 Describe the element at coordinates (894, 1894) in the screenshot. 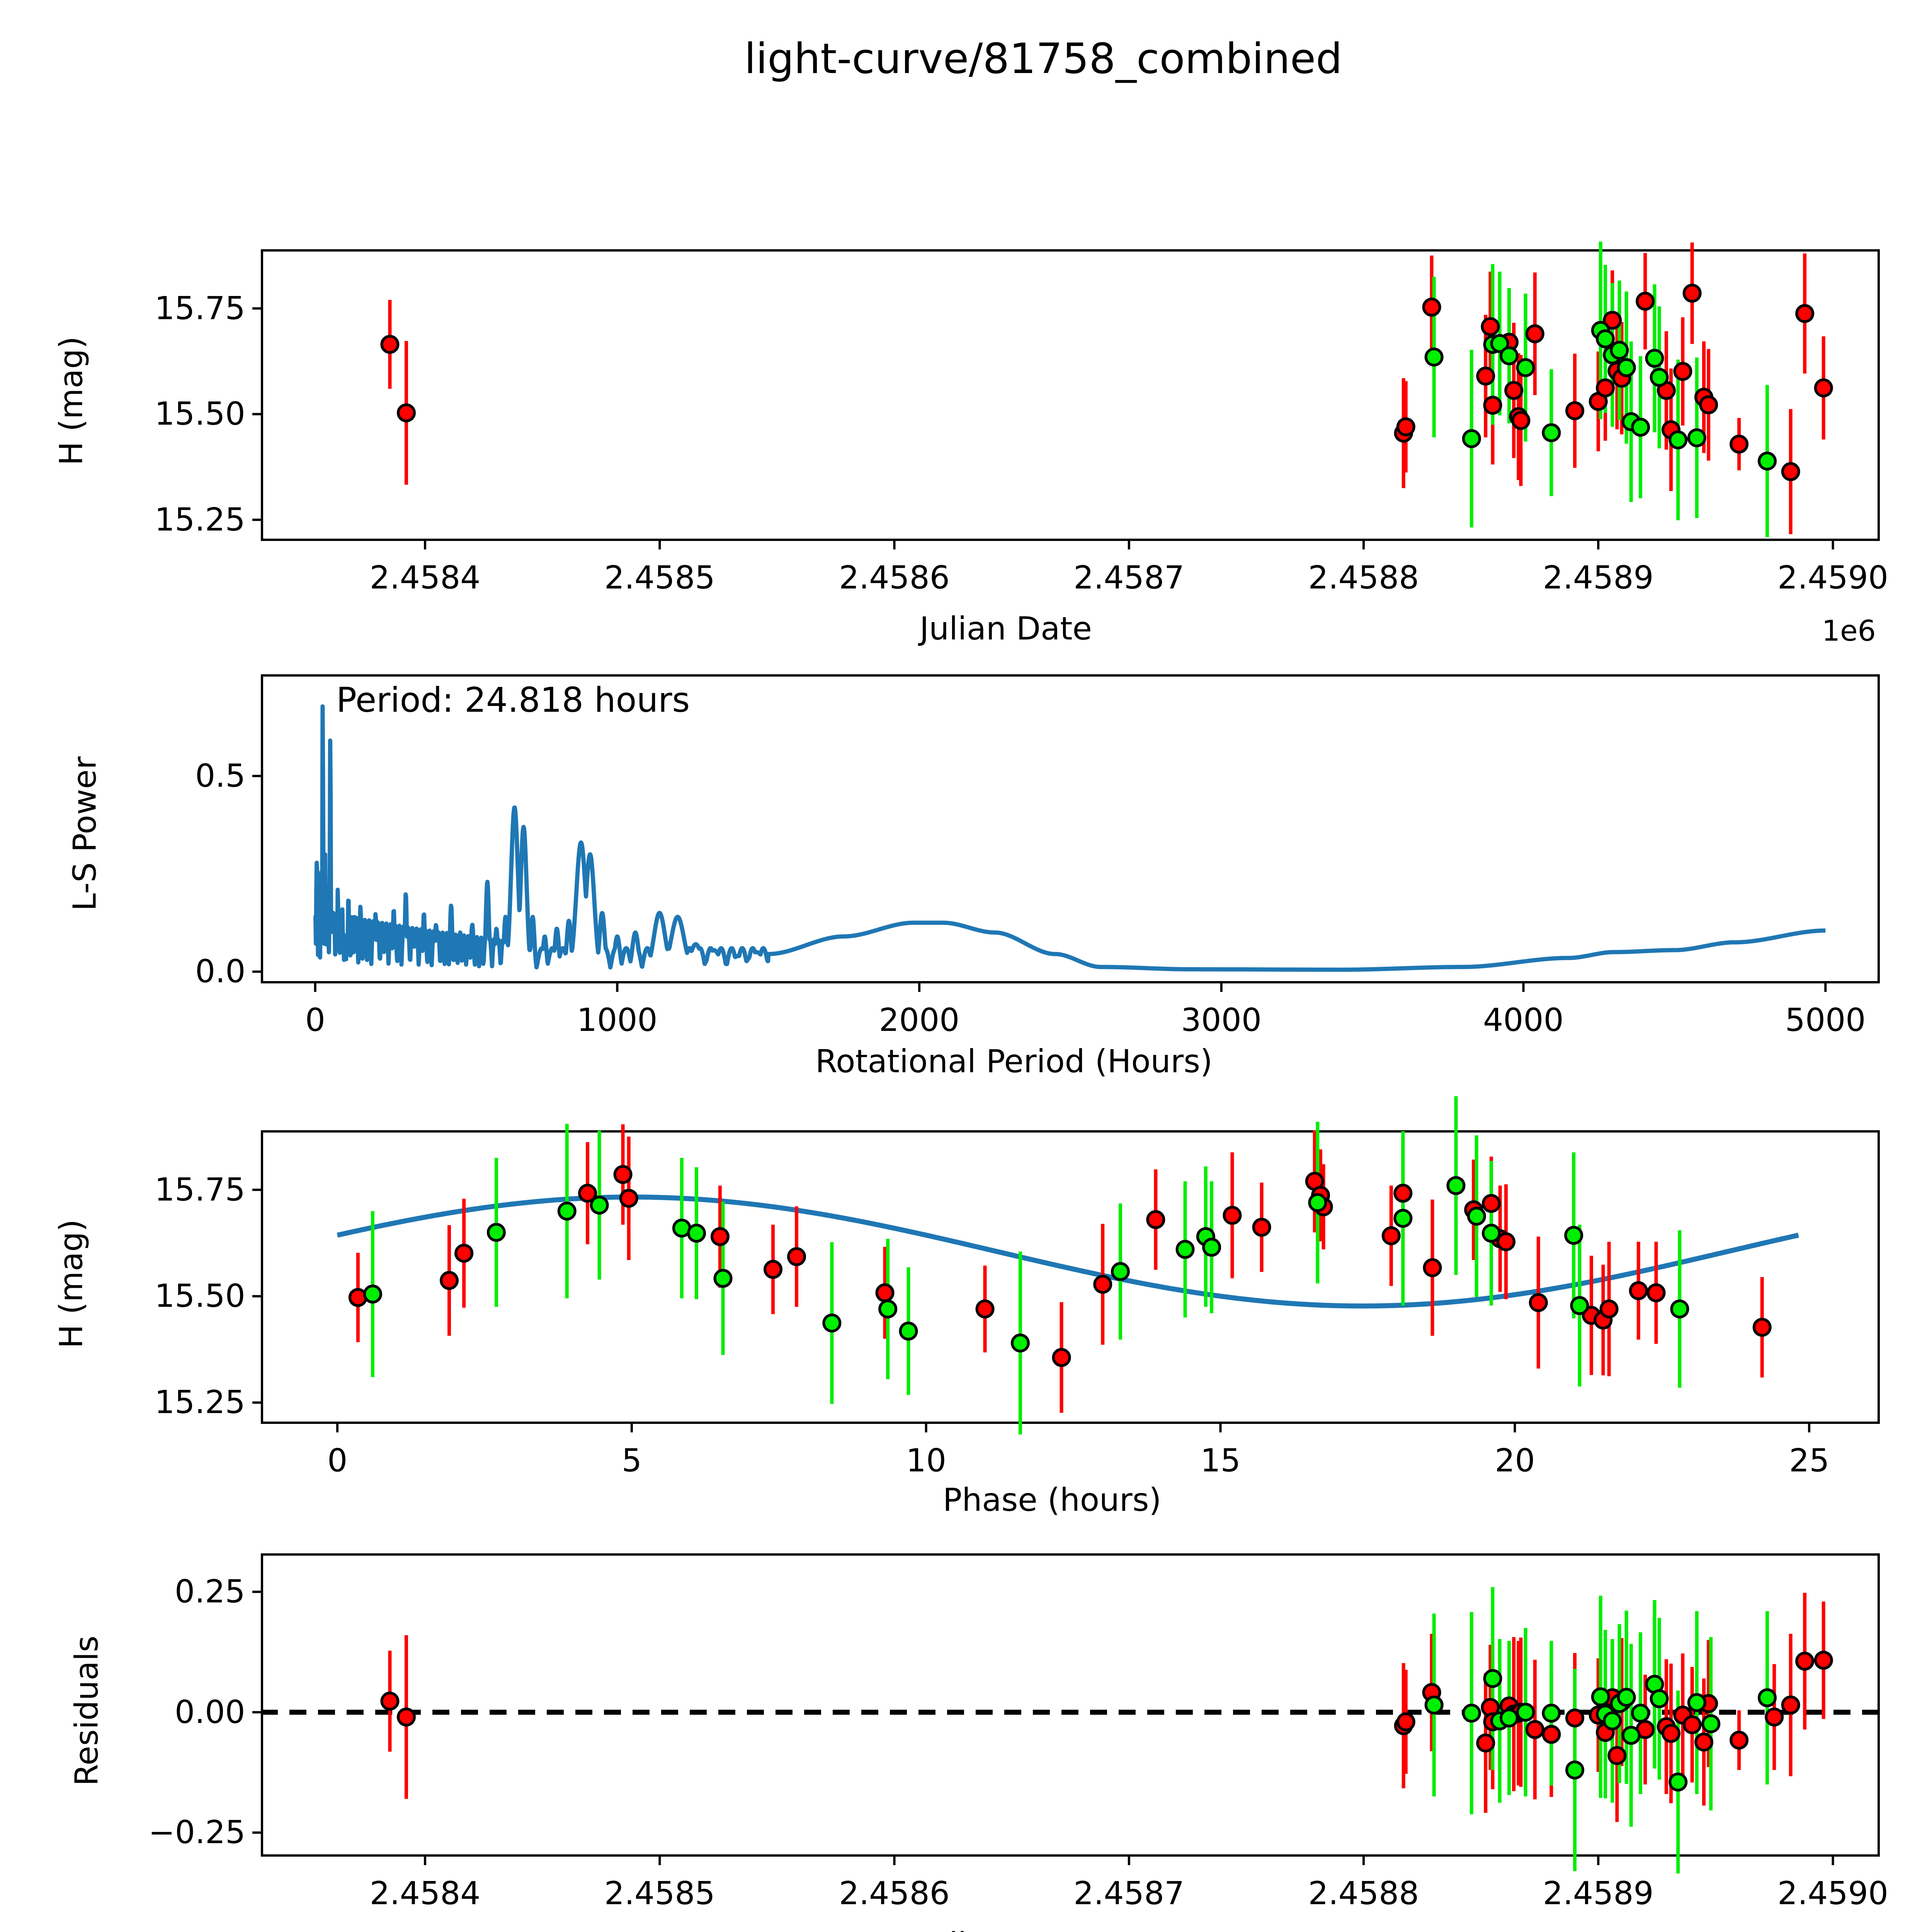

I see `residuals-xtick: 2.4586` at that location.